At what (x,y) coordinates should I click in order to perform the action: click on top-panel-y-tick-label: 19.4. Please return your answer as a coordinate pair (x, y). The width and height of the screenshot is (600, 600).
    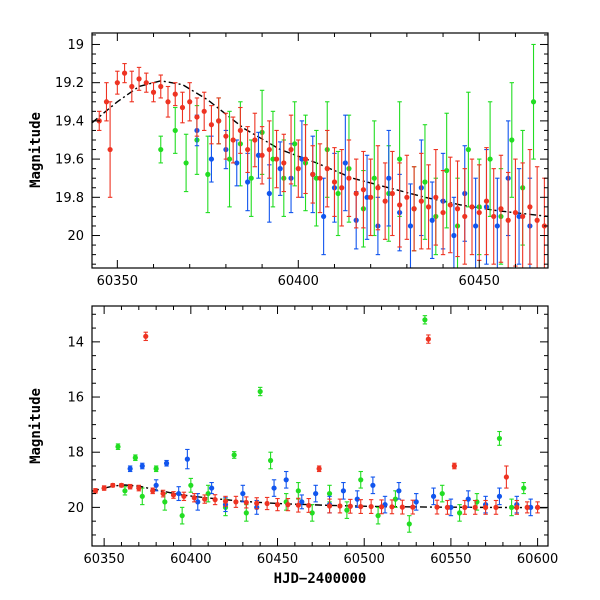
    Looking at the image, I should click on (69, 121).